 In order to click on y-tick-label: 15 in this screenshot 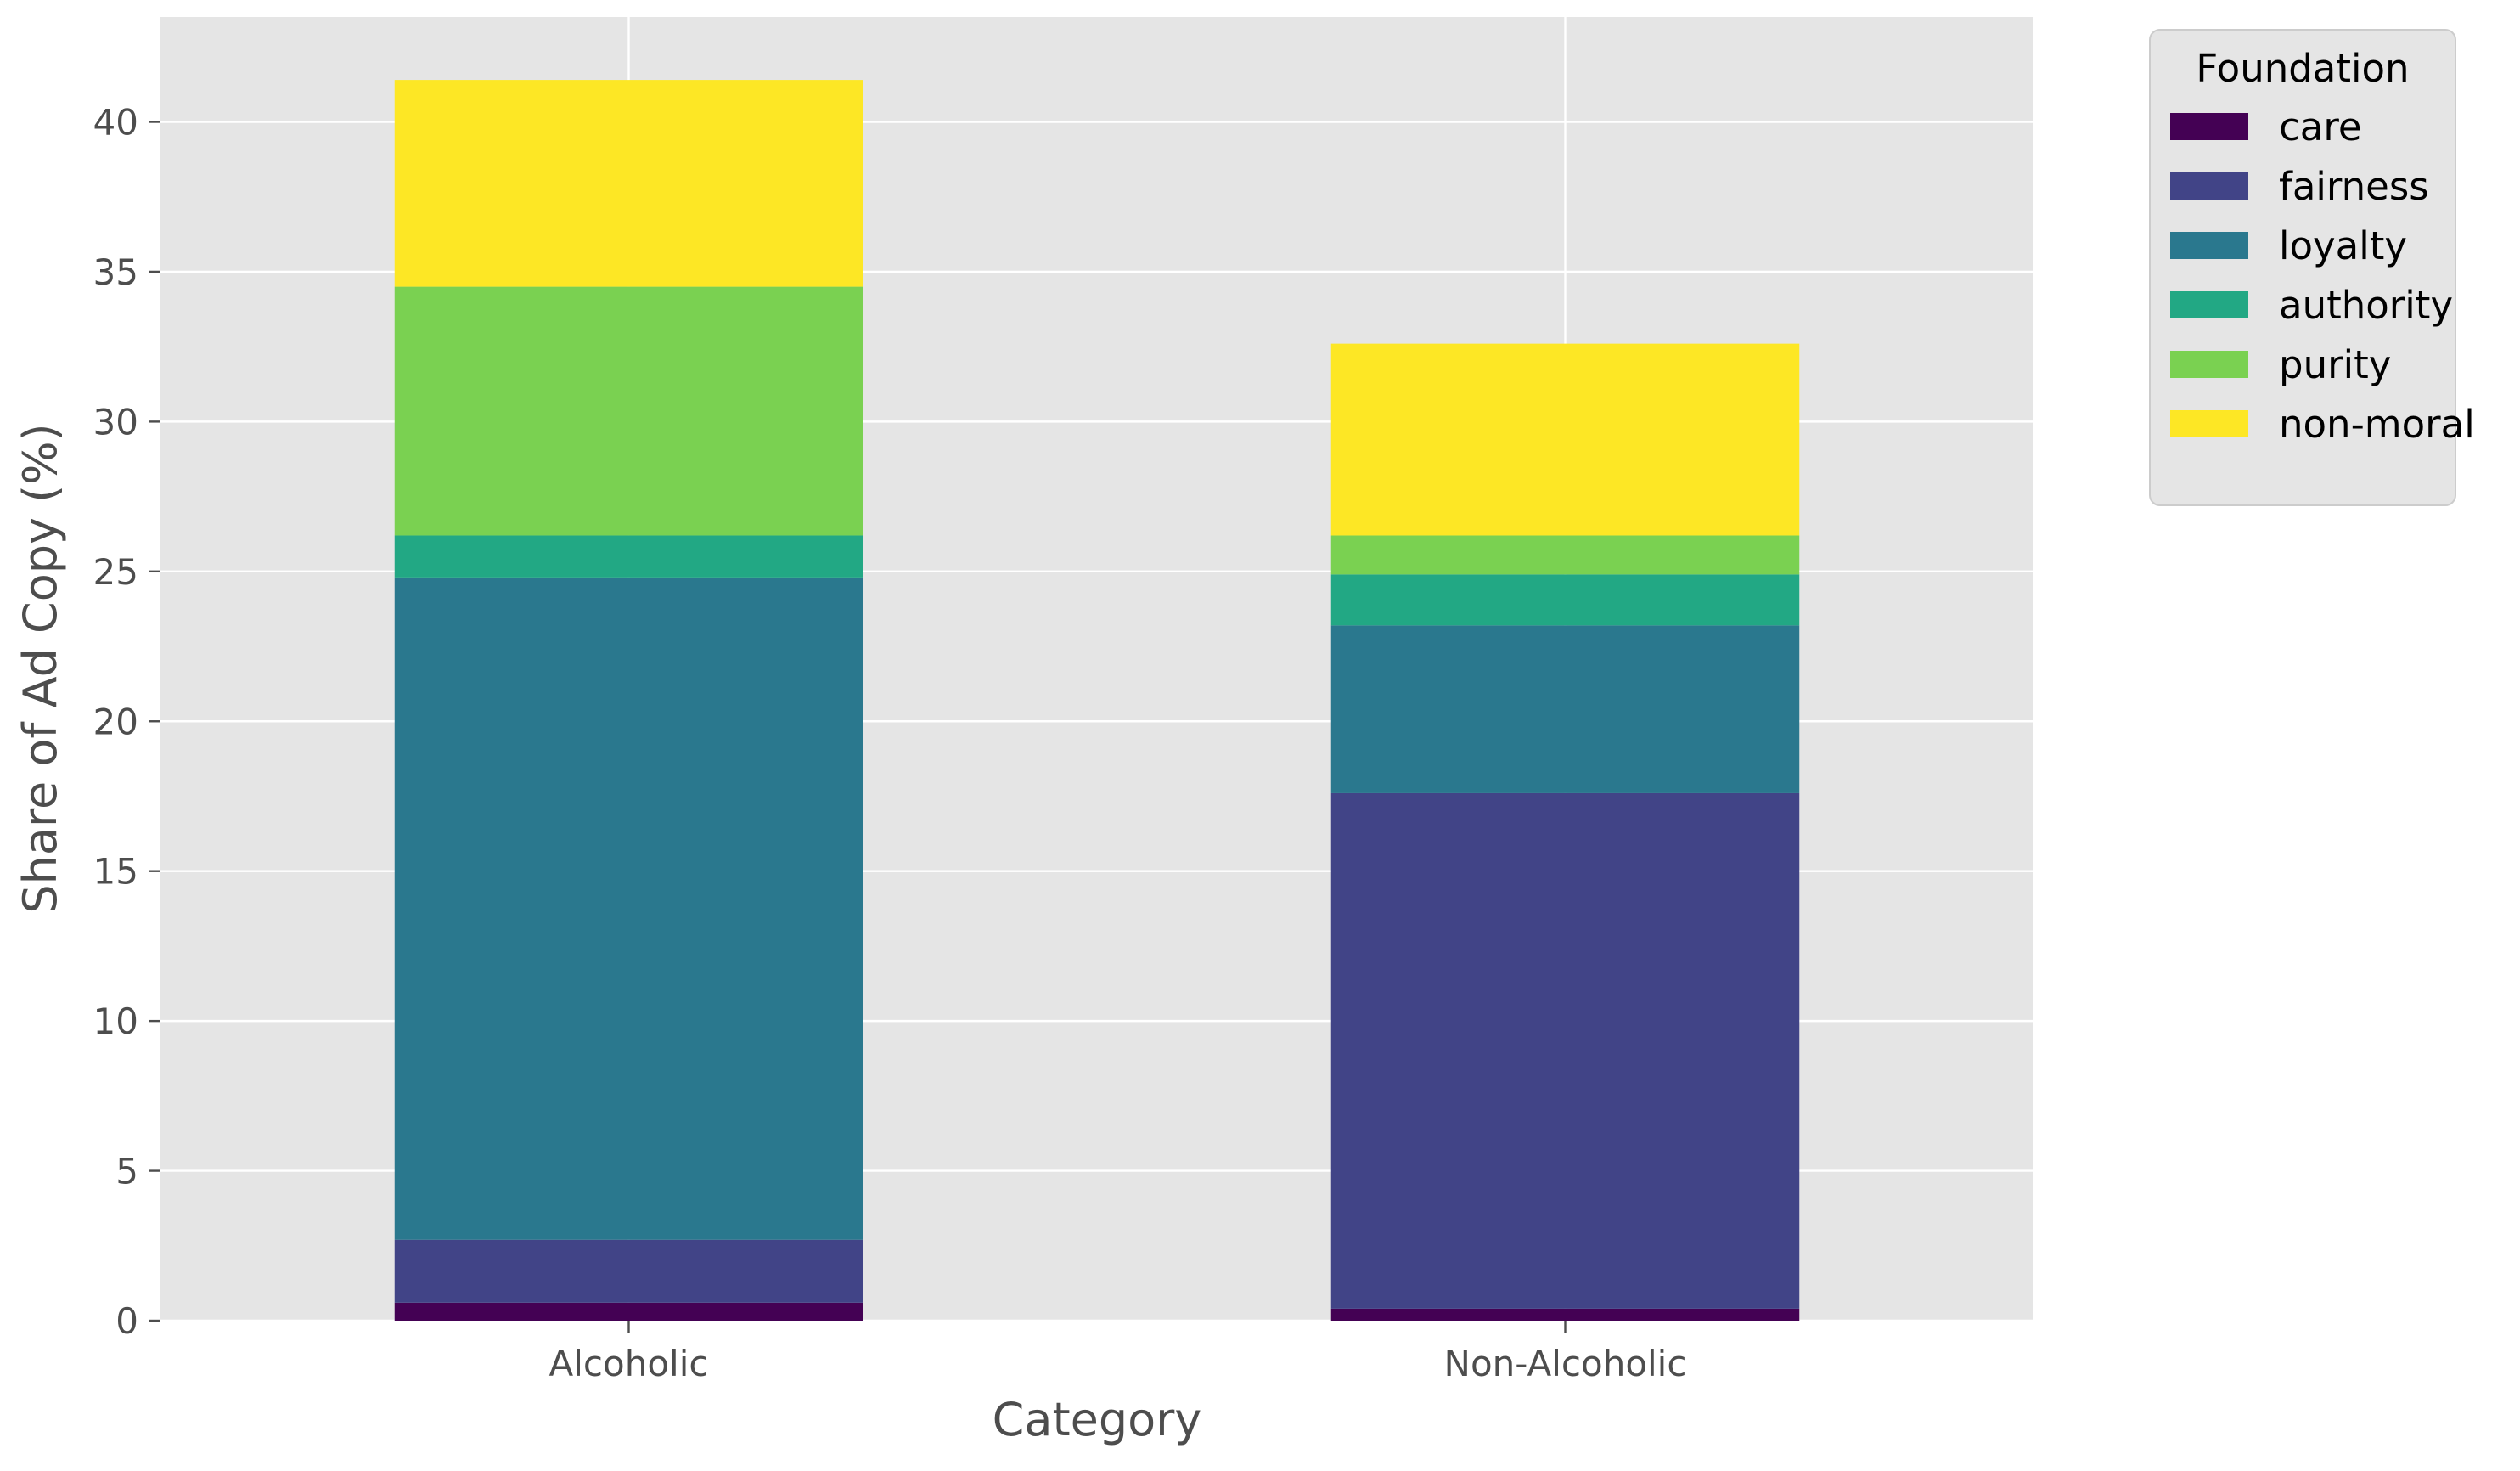, I will do `click(115, 872)`.